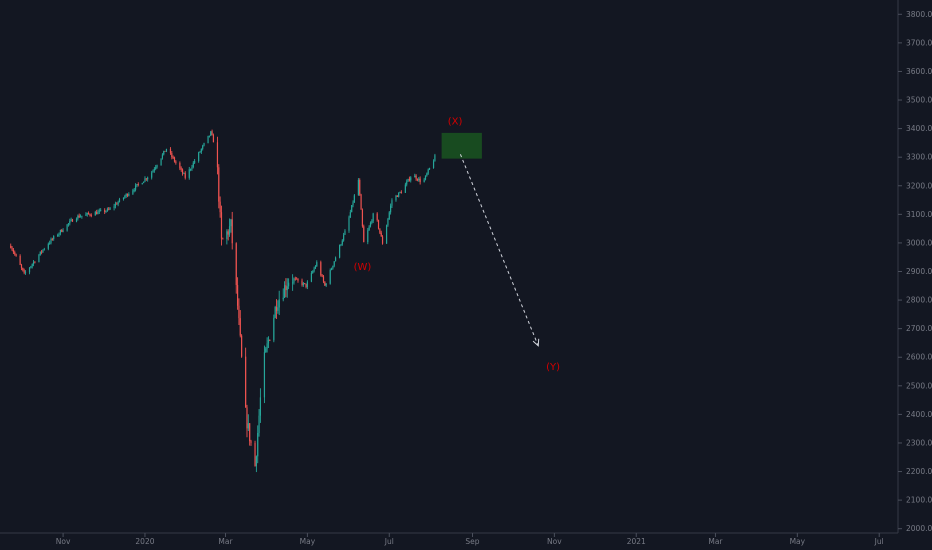 Image resolution: width=932 pixels, height=550 pixels. What do you see at coordinates (455, 121) in the screenshot?
I see `wave-label: (X)` at bounding box center [455, 121].